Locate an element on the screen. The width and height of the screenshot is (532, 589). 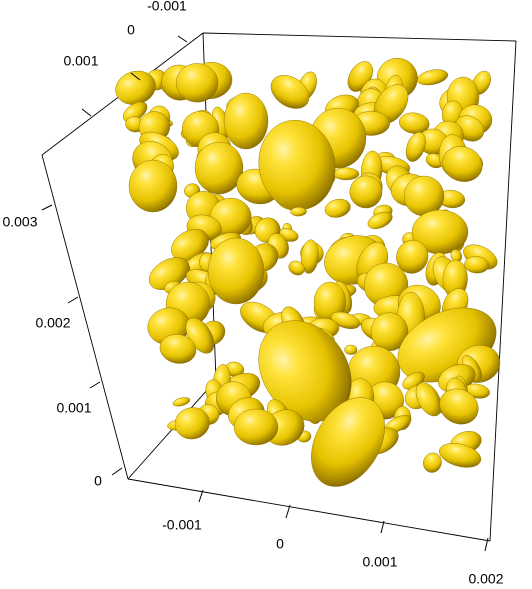
box-edge-right-vertical is located at coordinates (503, 291).